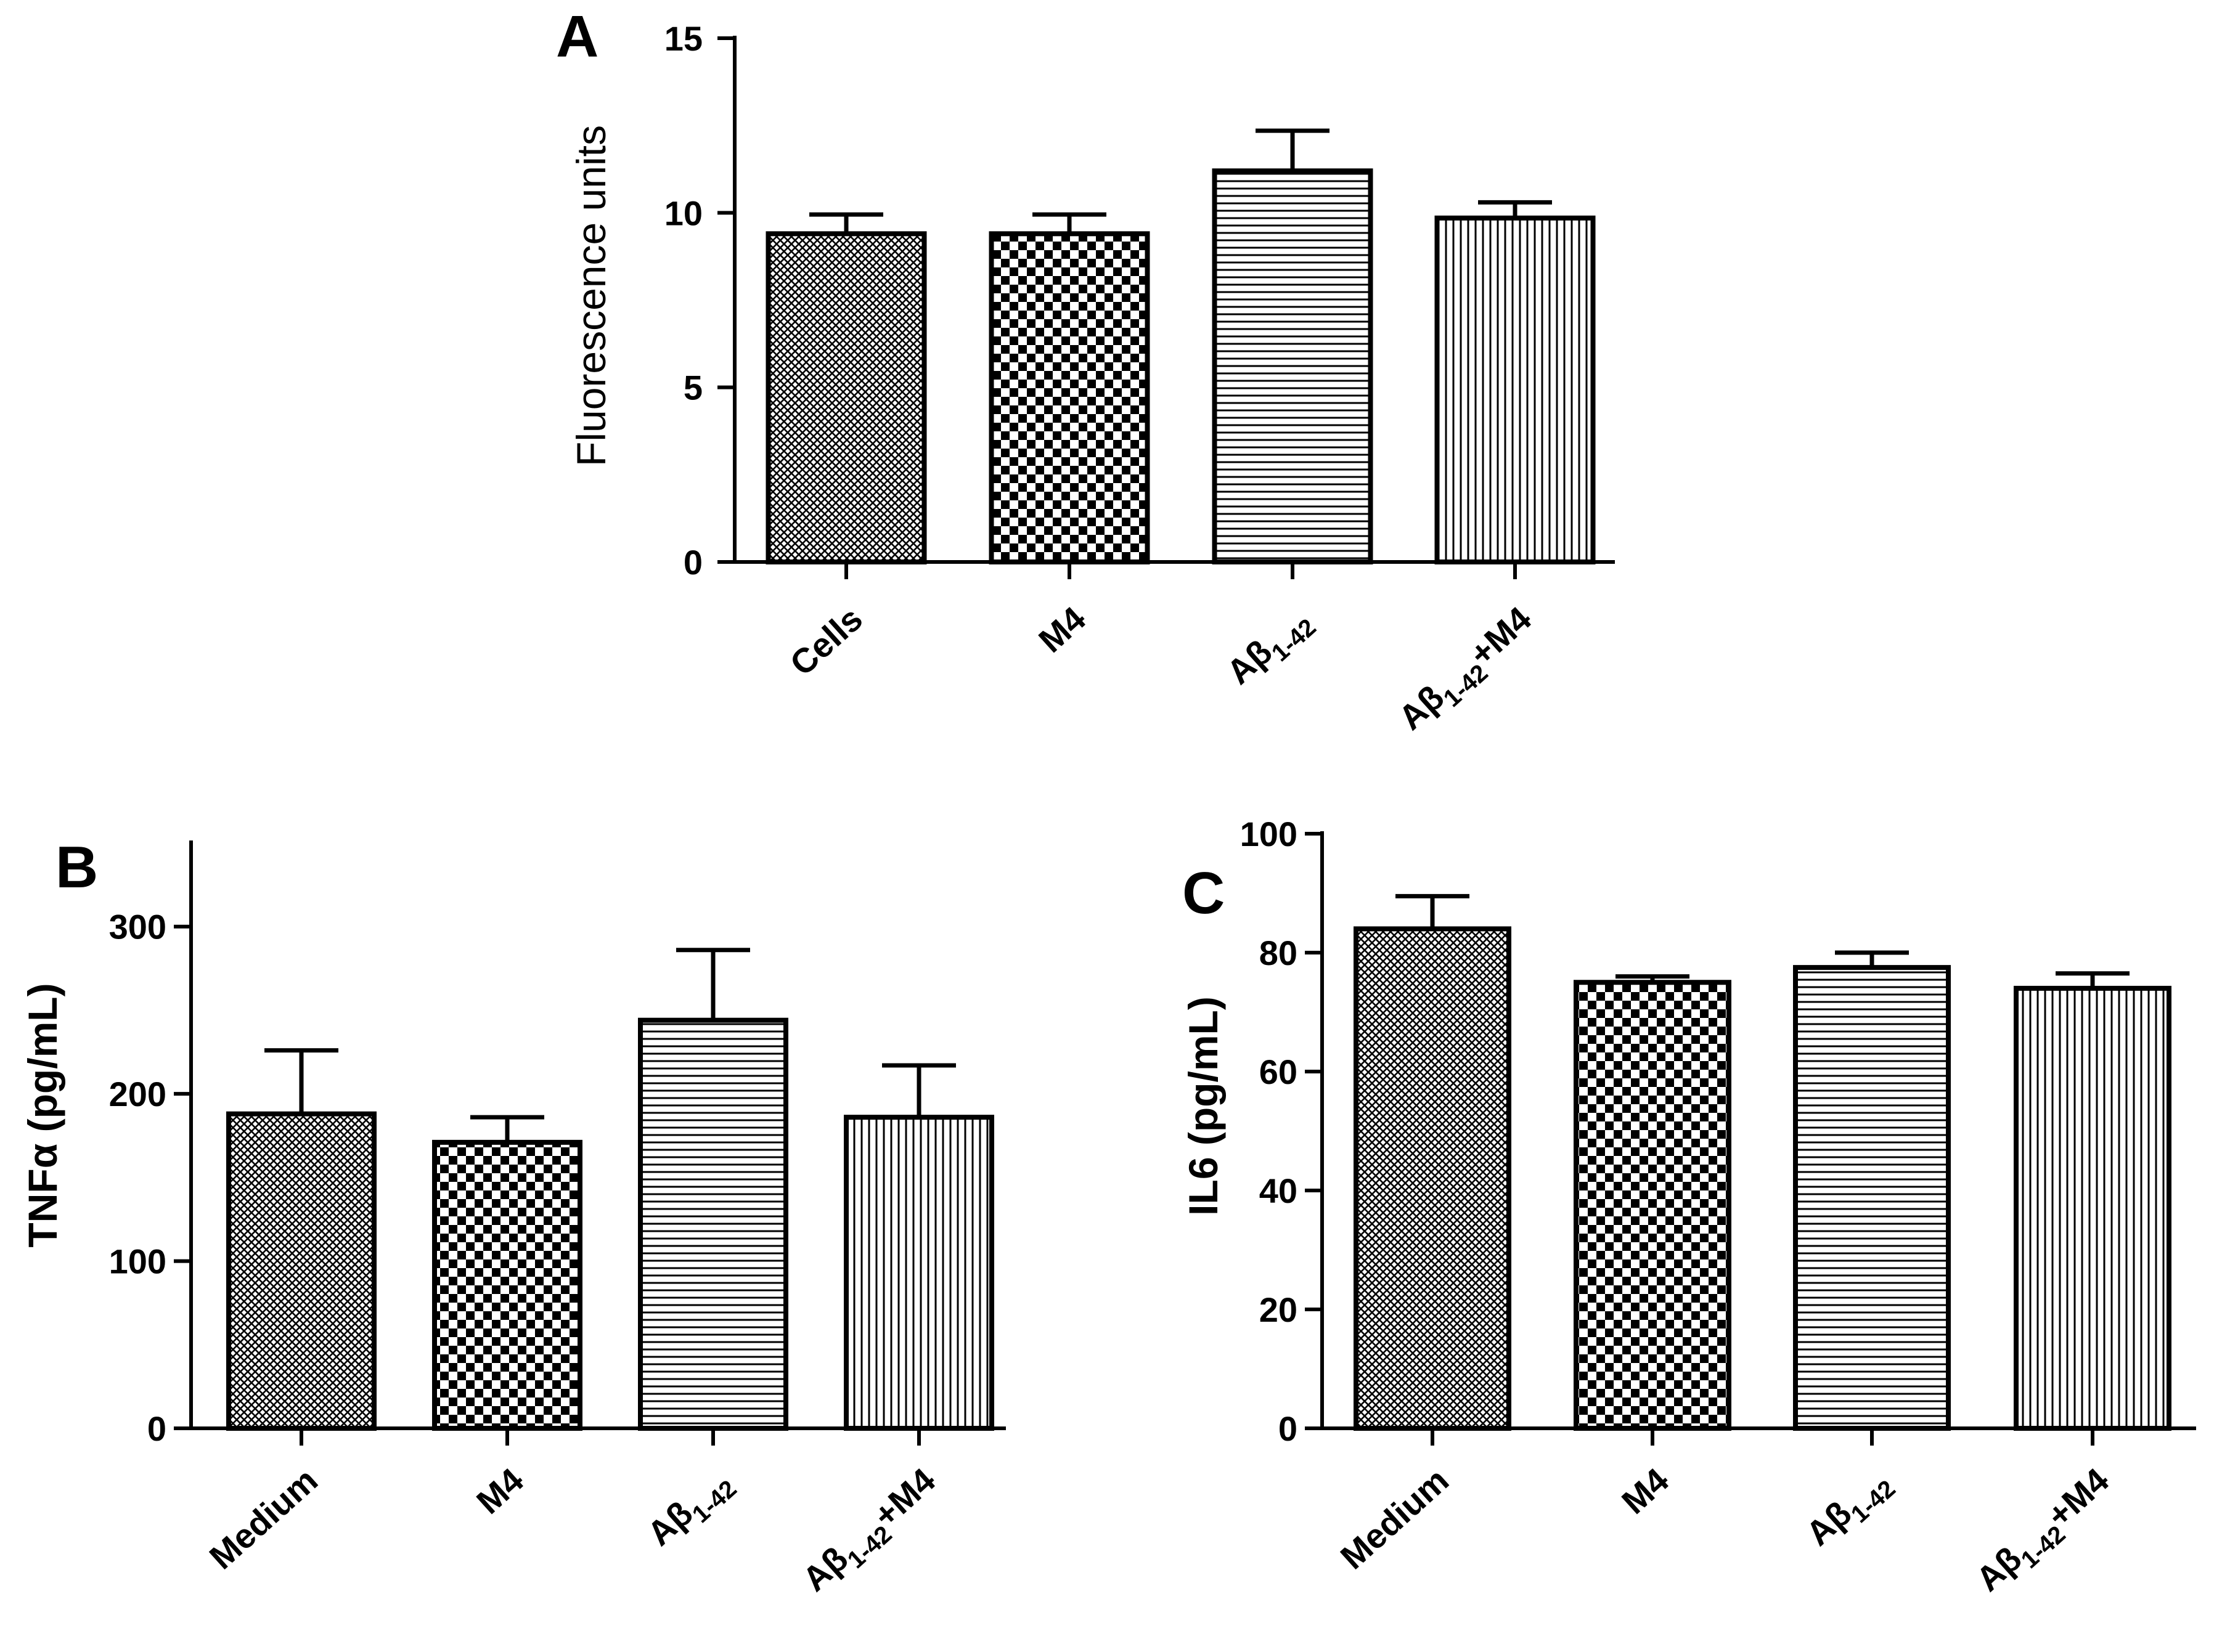  I want to click on panel-a-ylabel: Fluorescence units, so click(591, 295).